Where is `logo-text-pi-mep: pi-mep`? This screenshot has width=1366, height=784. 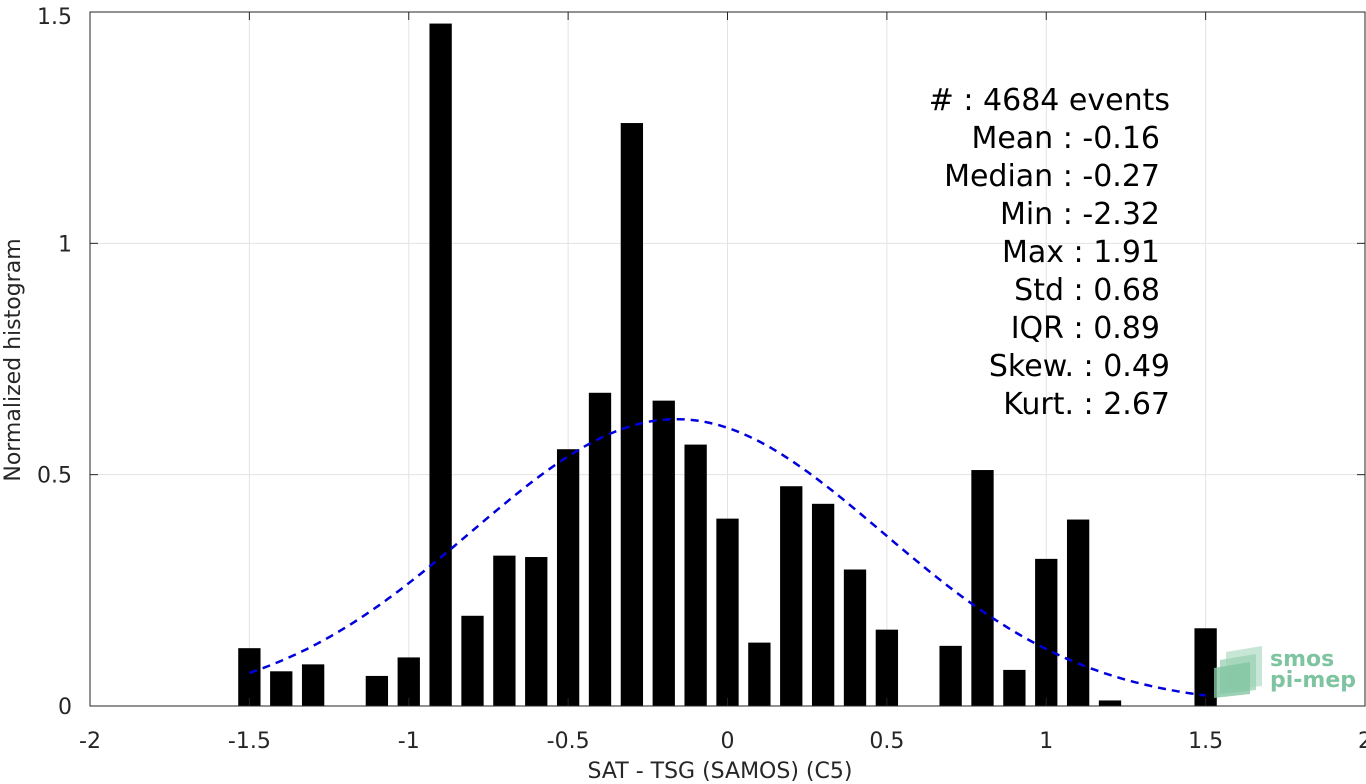
logo-text-pi-mep: pi-mep is located at coordinates (1313, 680).